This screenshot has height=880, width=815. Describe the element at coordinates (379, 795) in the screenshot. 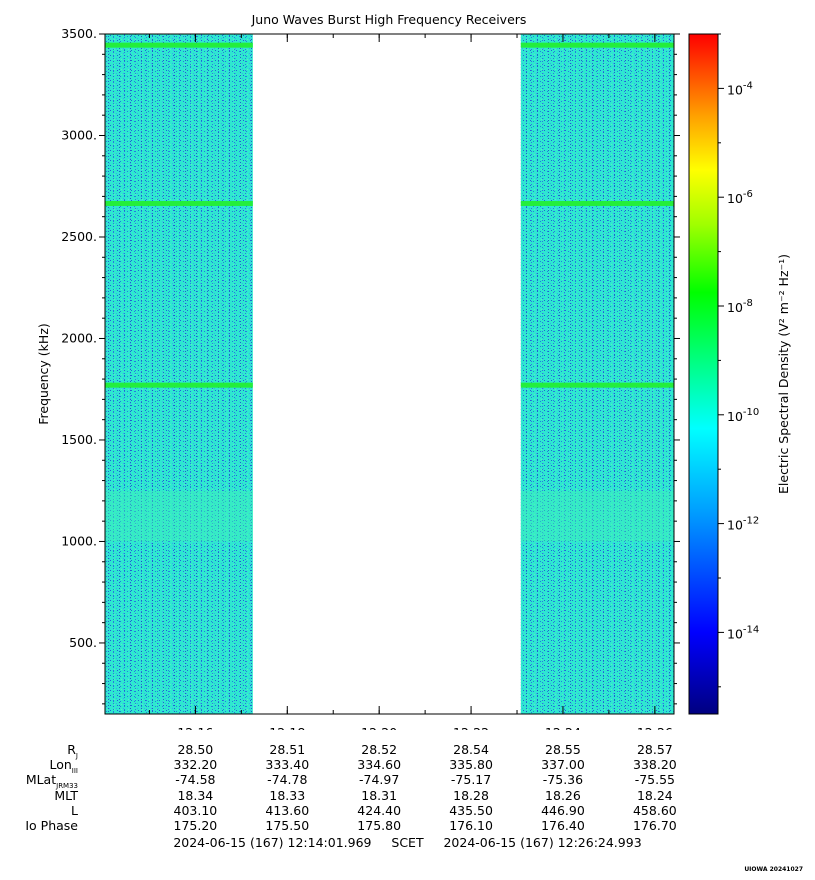

I see `ephemeris-value: 18.31` at that location.